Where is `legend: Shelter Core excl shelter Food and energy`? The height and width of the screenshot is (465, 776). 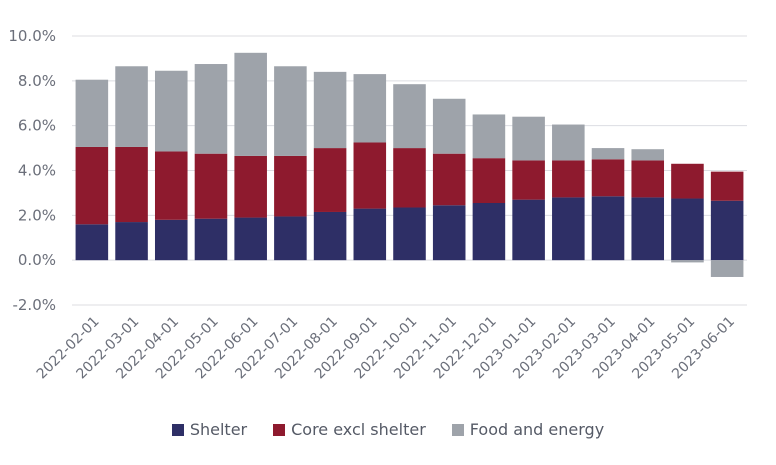 legend: Shelter Core excl shelter Food and energy is located at coordinates (388, 429).